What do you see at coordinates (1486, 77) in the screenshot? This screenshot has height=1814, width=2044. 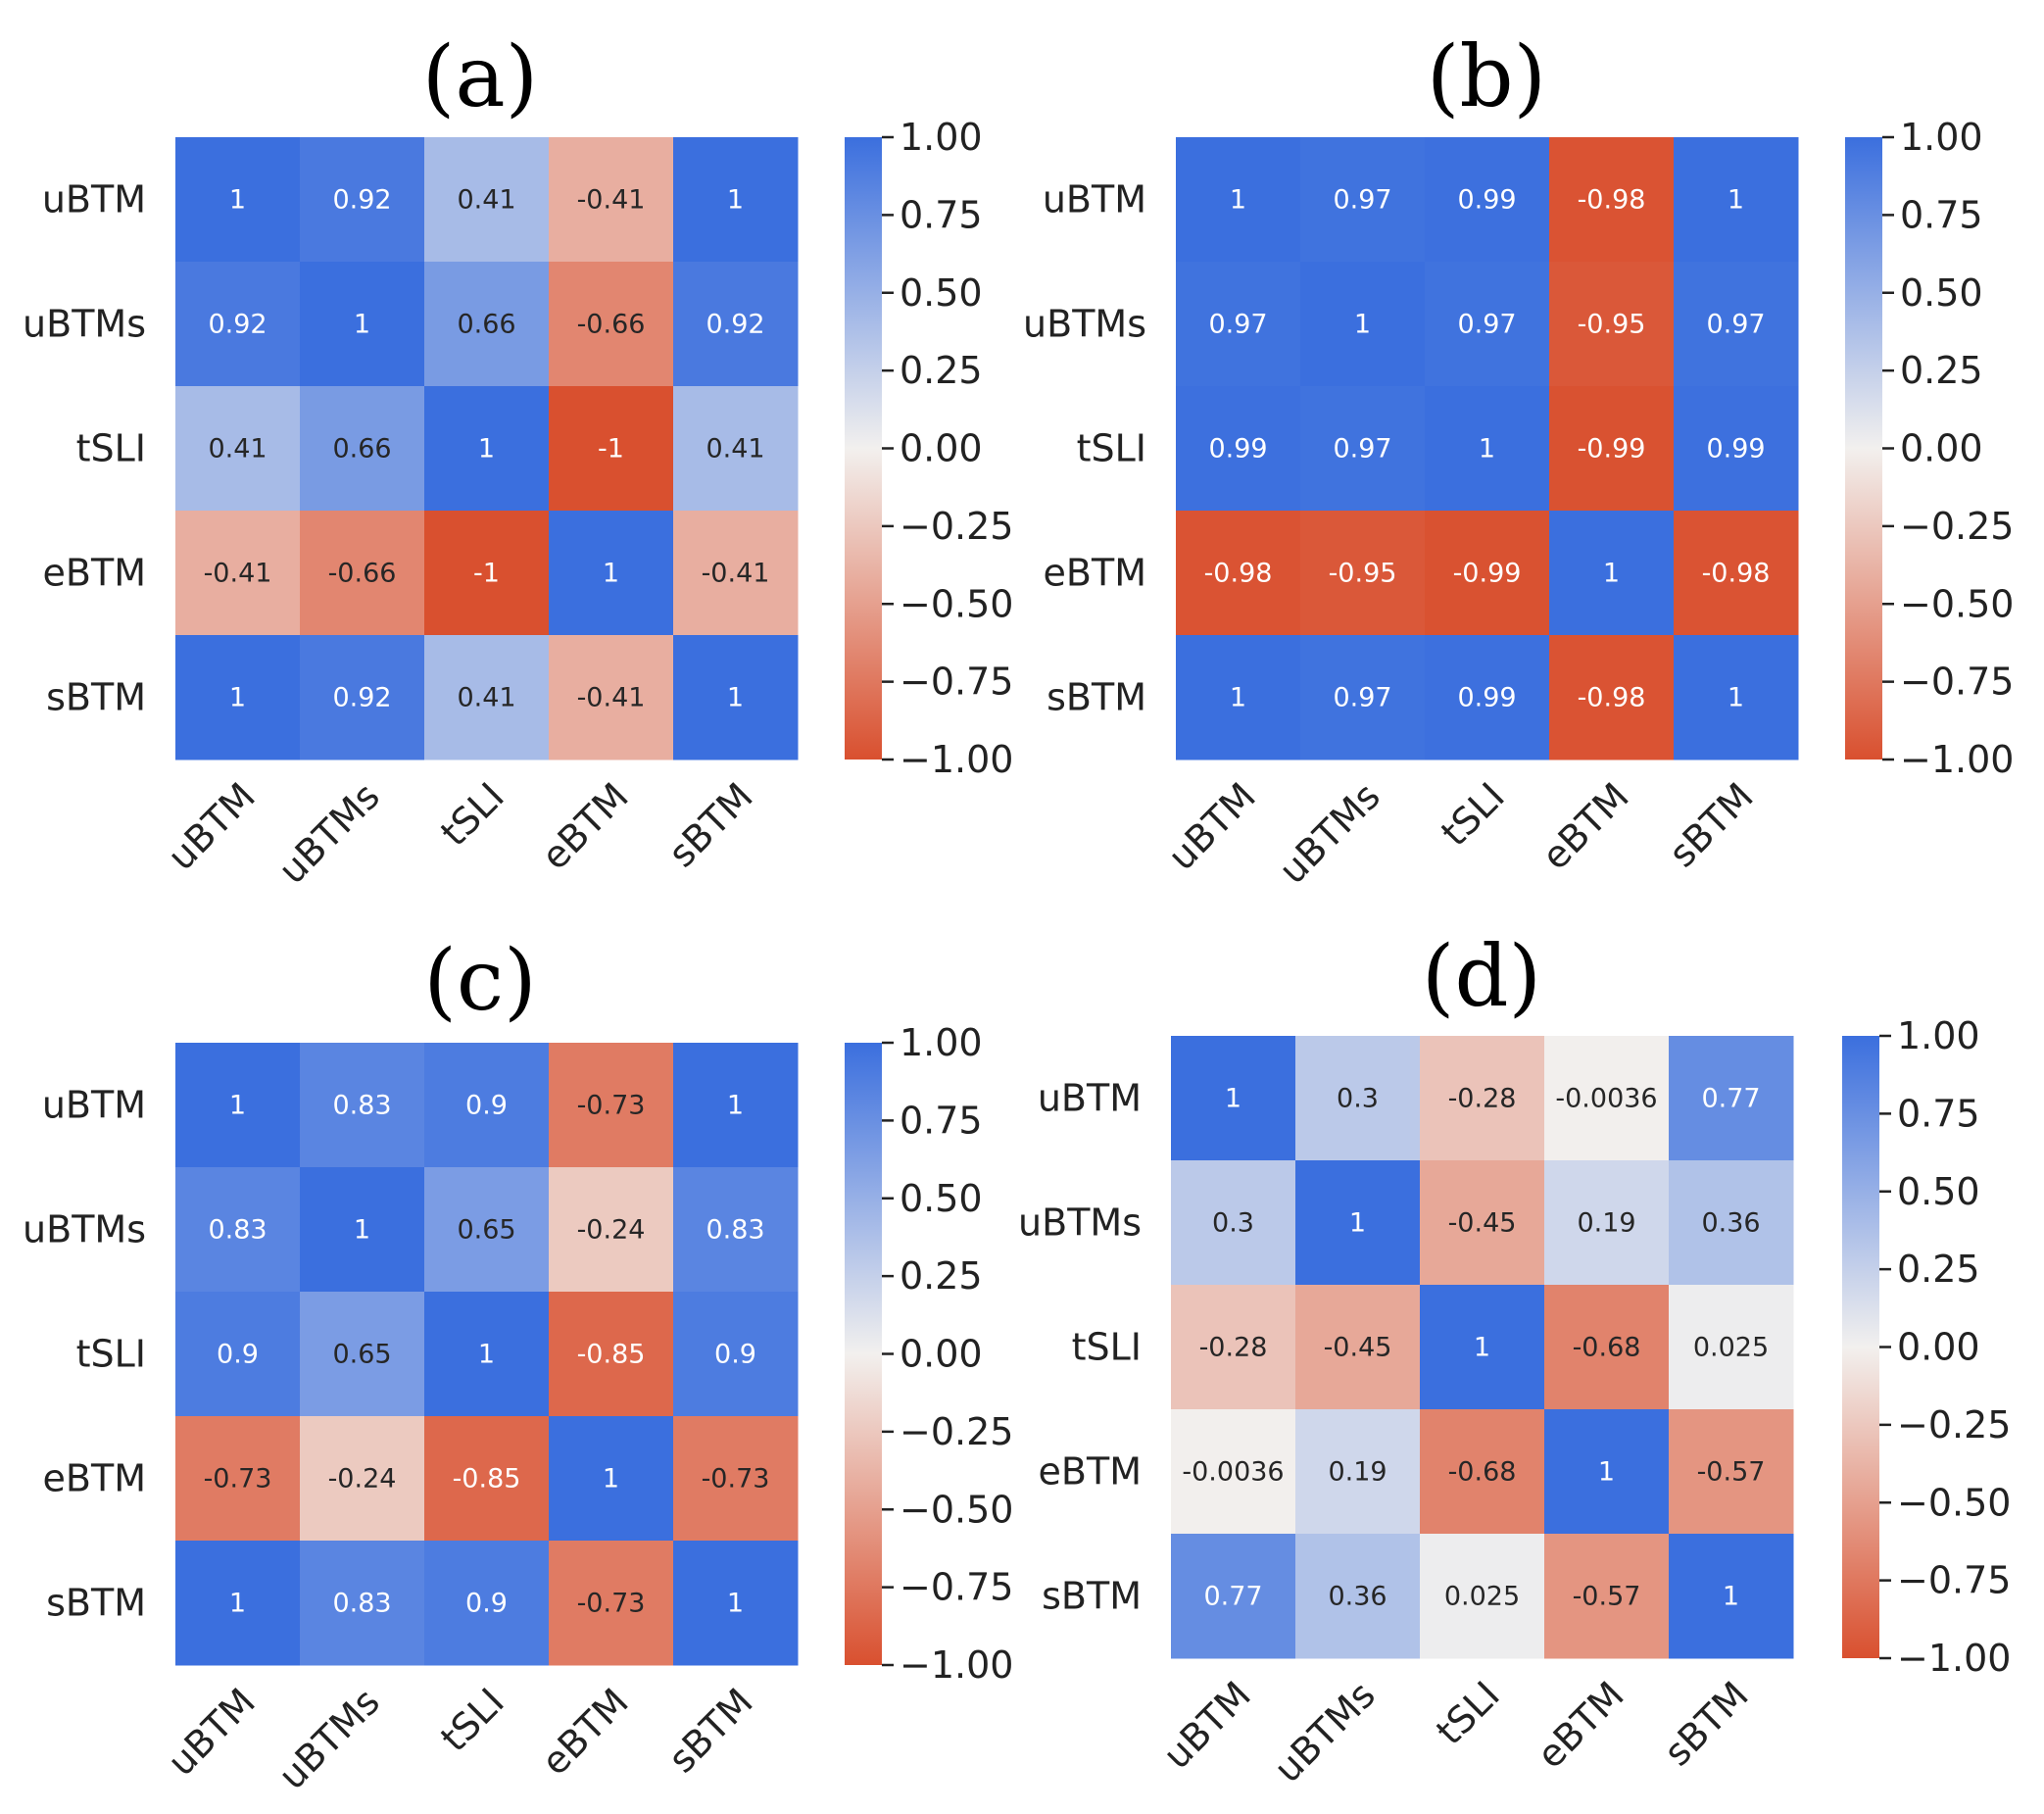 I see `panel-title: (b)` at bounding box center [1486, 77].